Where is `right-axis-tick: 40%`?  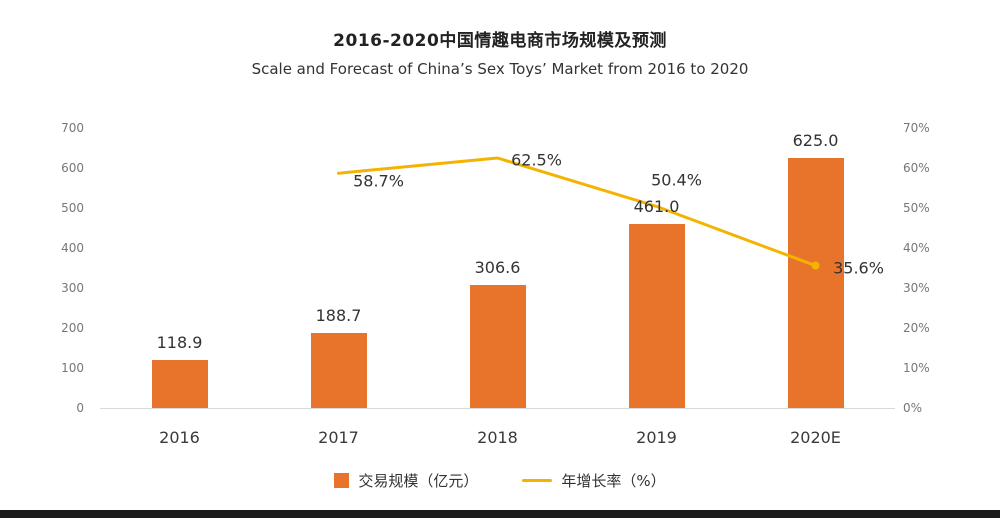
right-axis-tick: 40% is located at coordinates (916, 248).